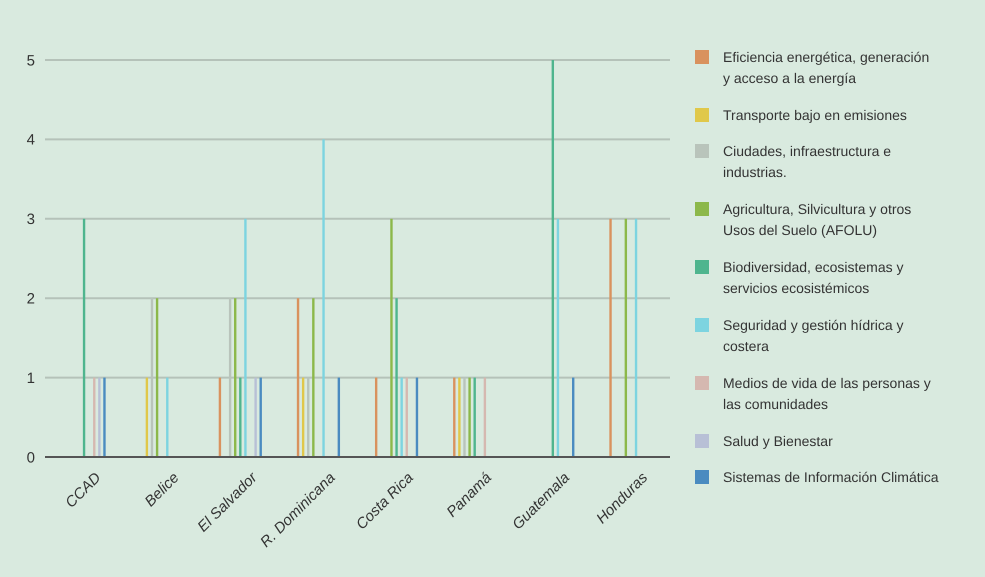  I want to click on legend-label: Eficiencia energética, generación y acceso a la energía, so click(826, 67).